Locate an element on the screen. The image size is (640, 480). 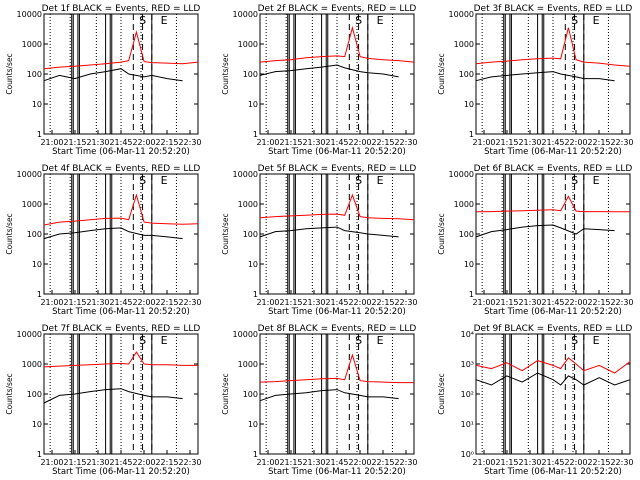
chart-title: Det 1f BLACK = Events, RED = LLD is located at coordinates (121, 9).